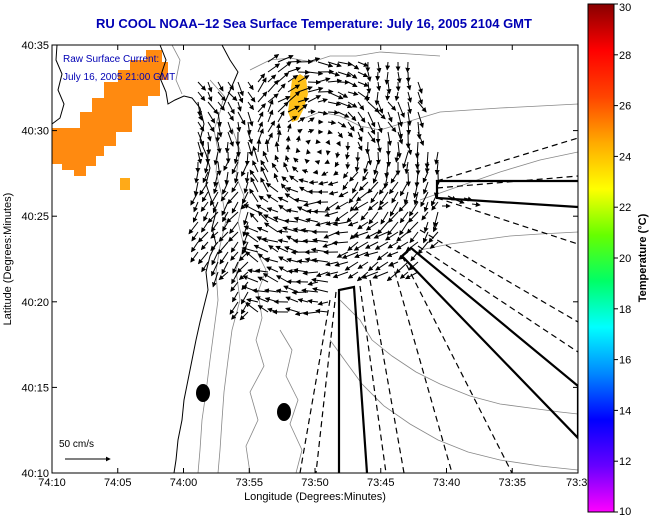 The height and width of the screenshot is (518, 651). Describe the element at coordinates (284, 412) in the screenshot. I see `station-marker` at that location.